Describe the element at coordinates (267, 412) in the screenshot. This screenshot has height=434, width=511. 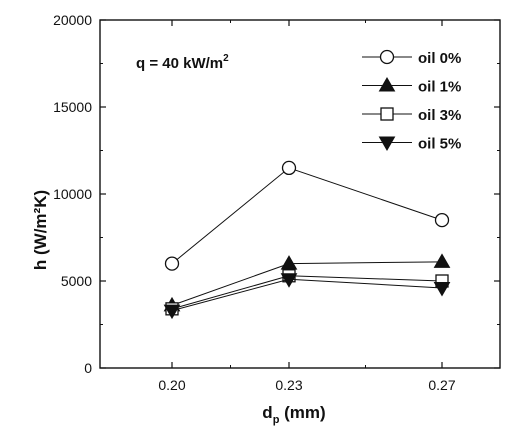
I see `x-axis-label-main: d` at that location.